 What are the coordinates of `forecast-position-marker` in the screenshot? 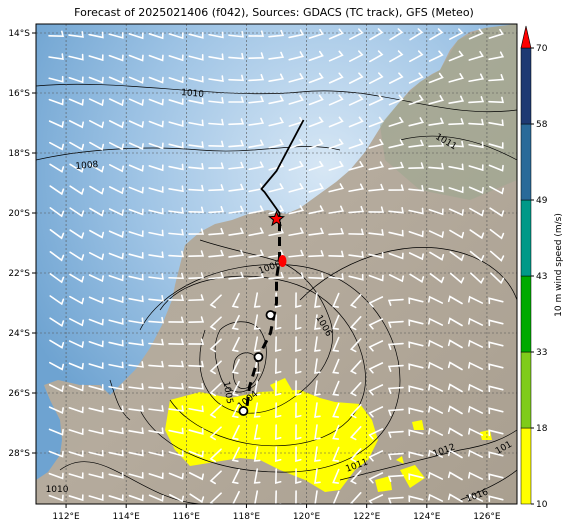 It's located at (270, 315).